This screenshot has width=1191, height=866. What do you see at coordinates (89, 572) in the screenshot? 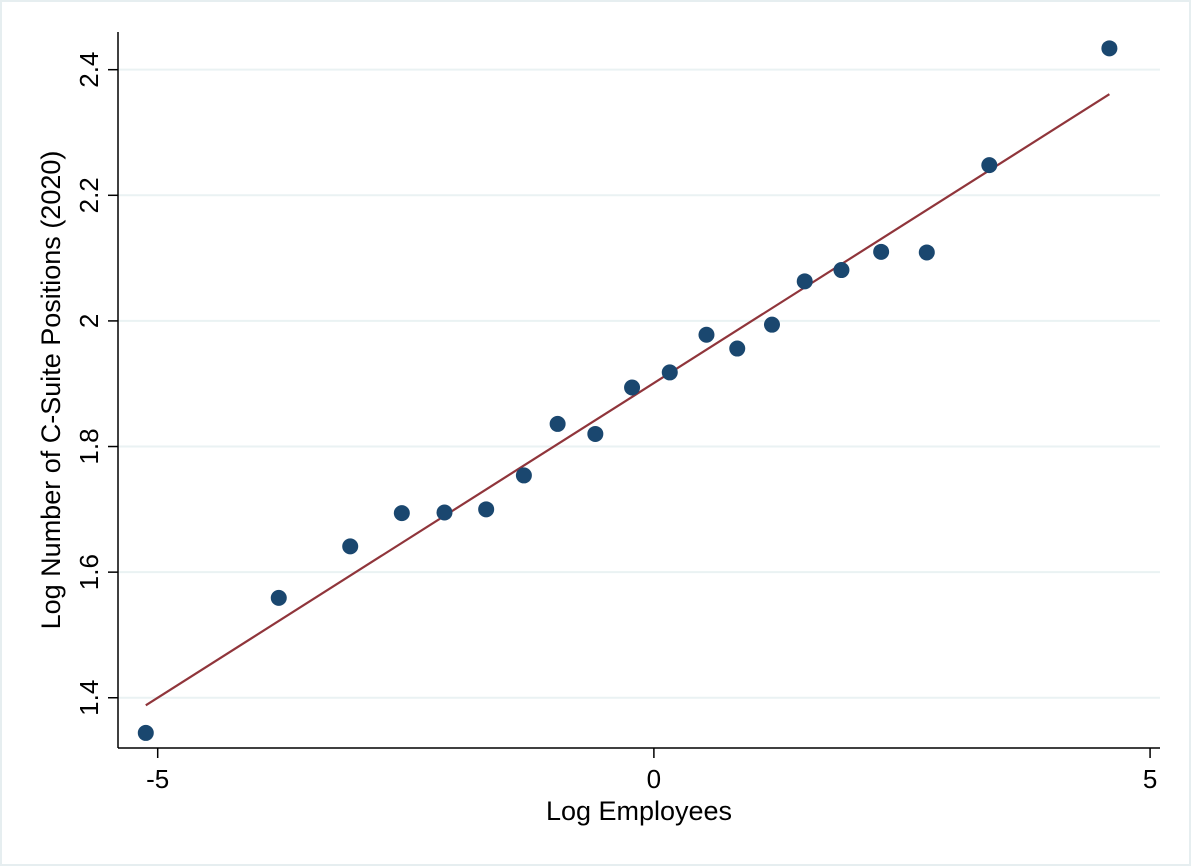
I see `y-tick-label: 1.6` at bounding box center [89, 572].